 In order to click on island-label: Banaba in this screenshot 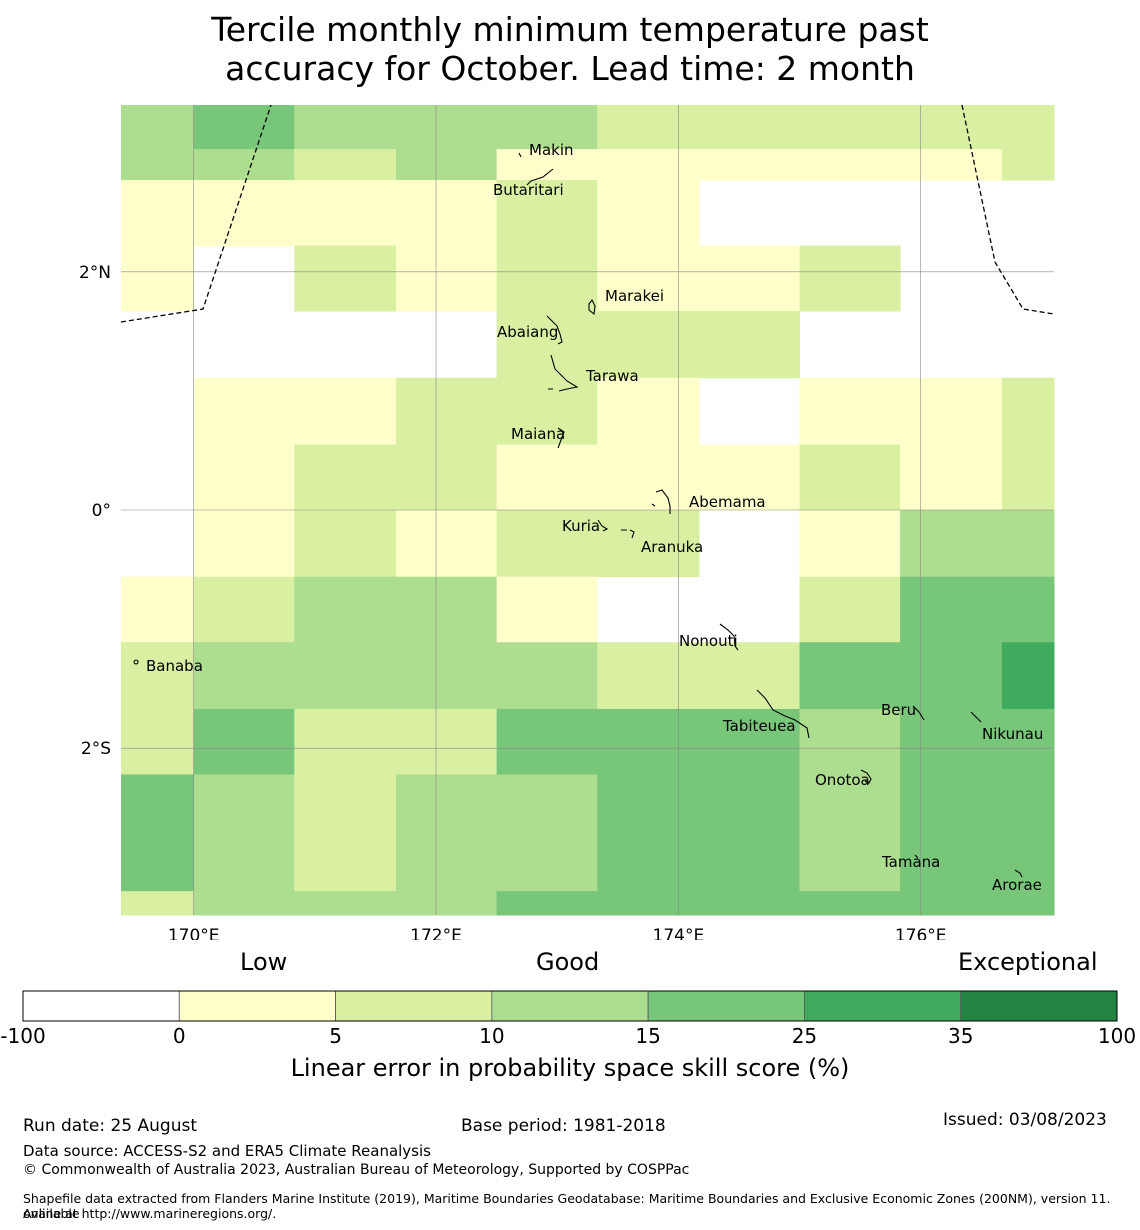, I will do `click(174, 666)`.